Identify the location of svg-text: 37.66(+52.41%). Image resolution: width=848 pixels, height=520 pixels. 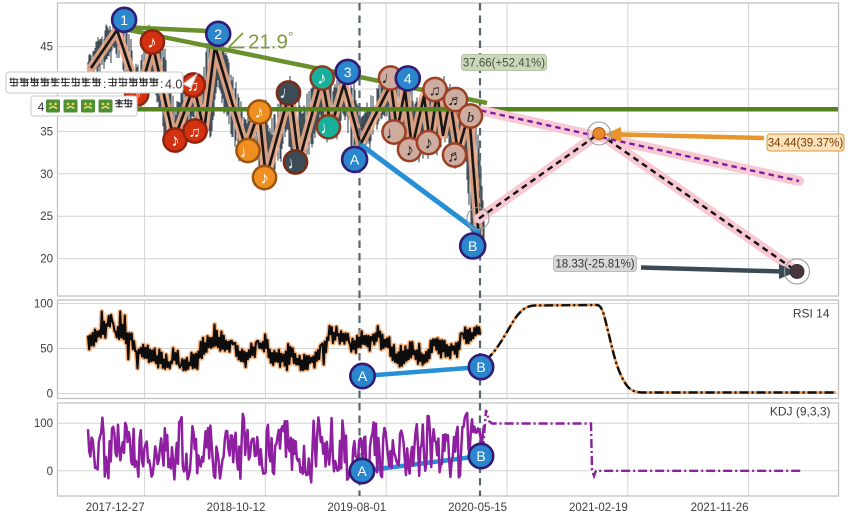
(504, 64).